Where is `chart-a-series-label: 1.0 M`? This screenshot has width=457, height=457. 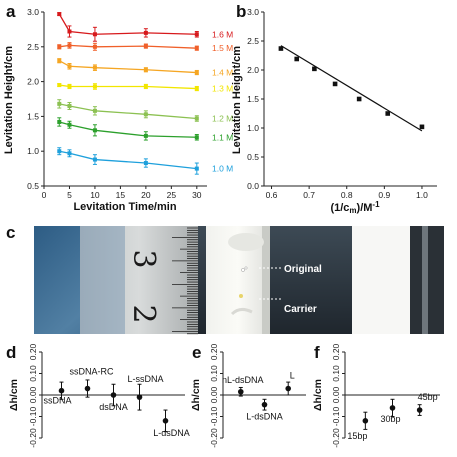
chart-a-series-label: 1.0 M is located at coordinates (222, 169).